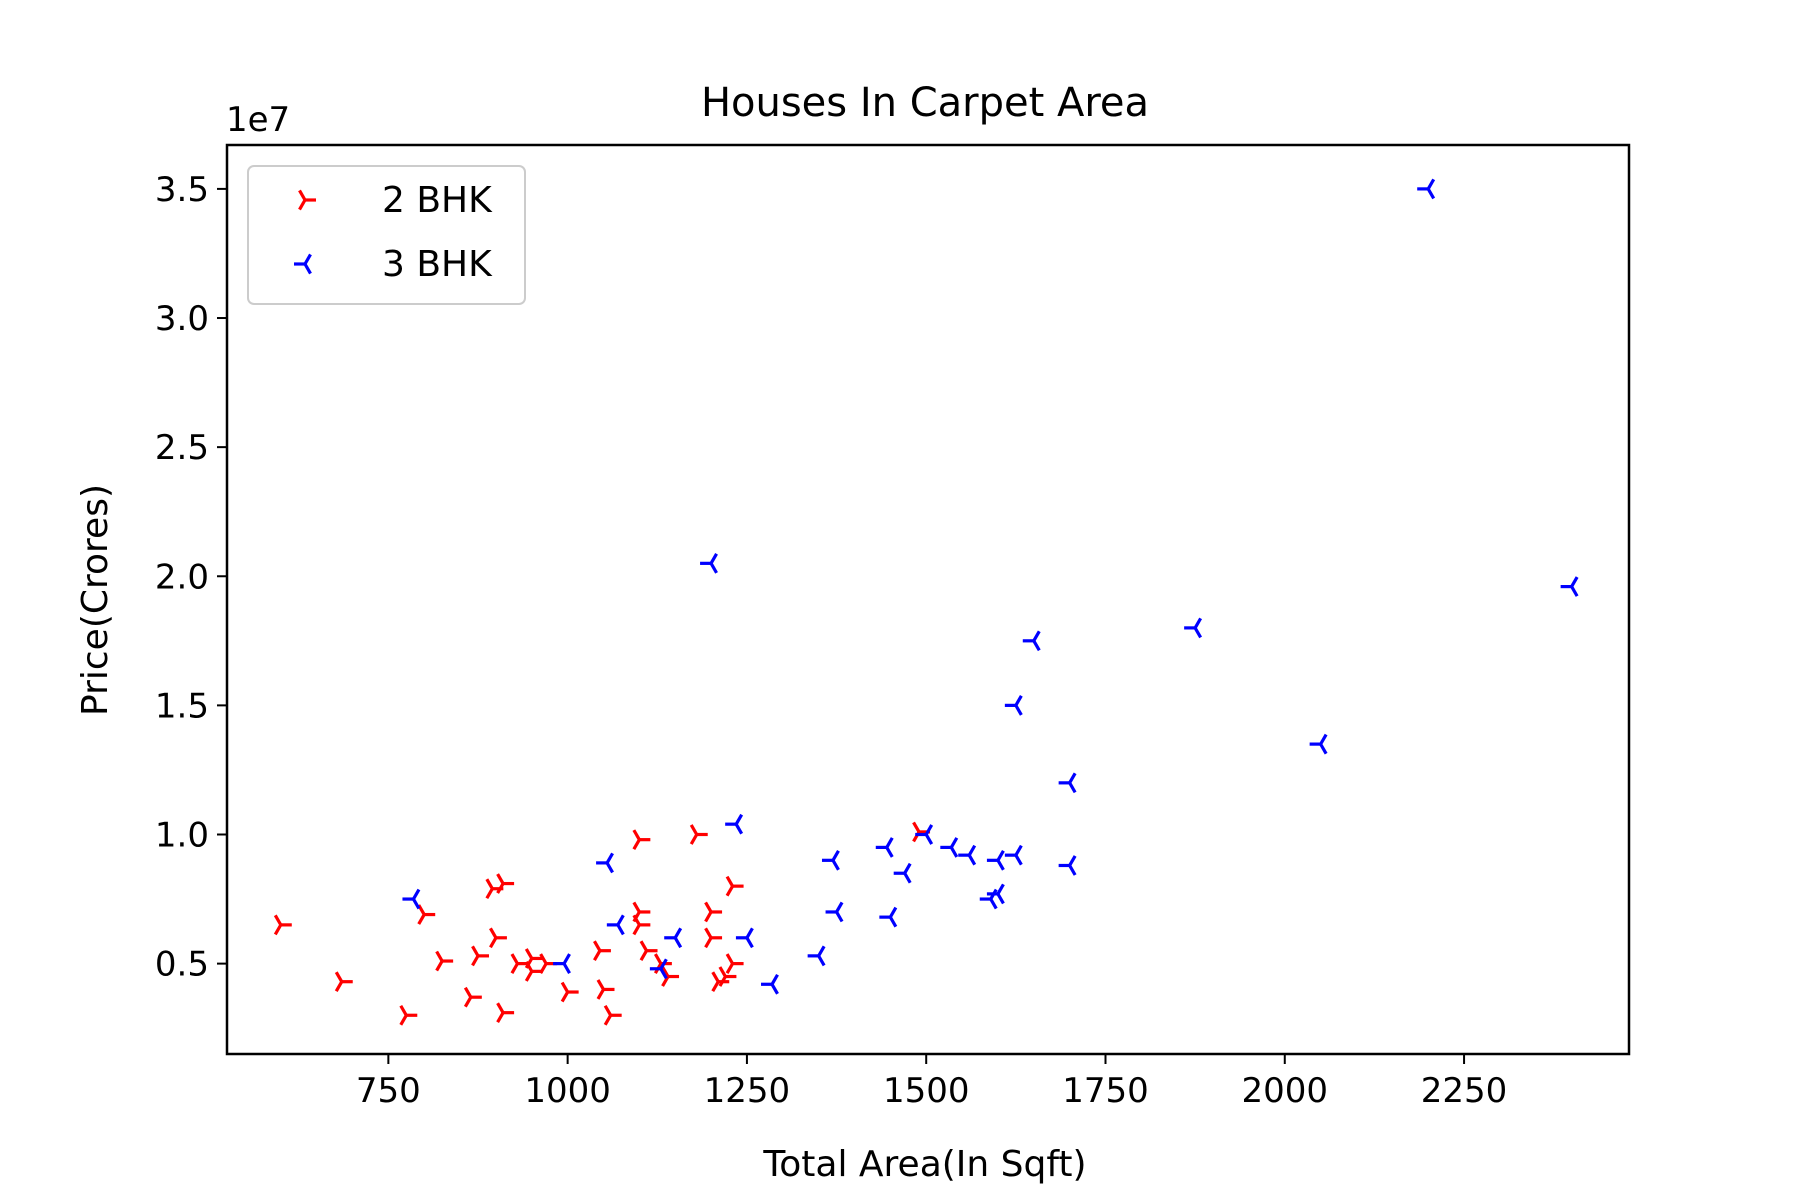  I want to click on series-2bhk, so click(602, 923).